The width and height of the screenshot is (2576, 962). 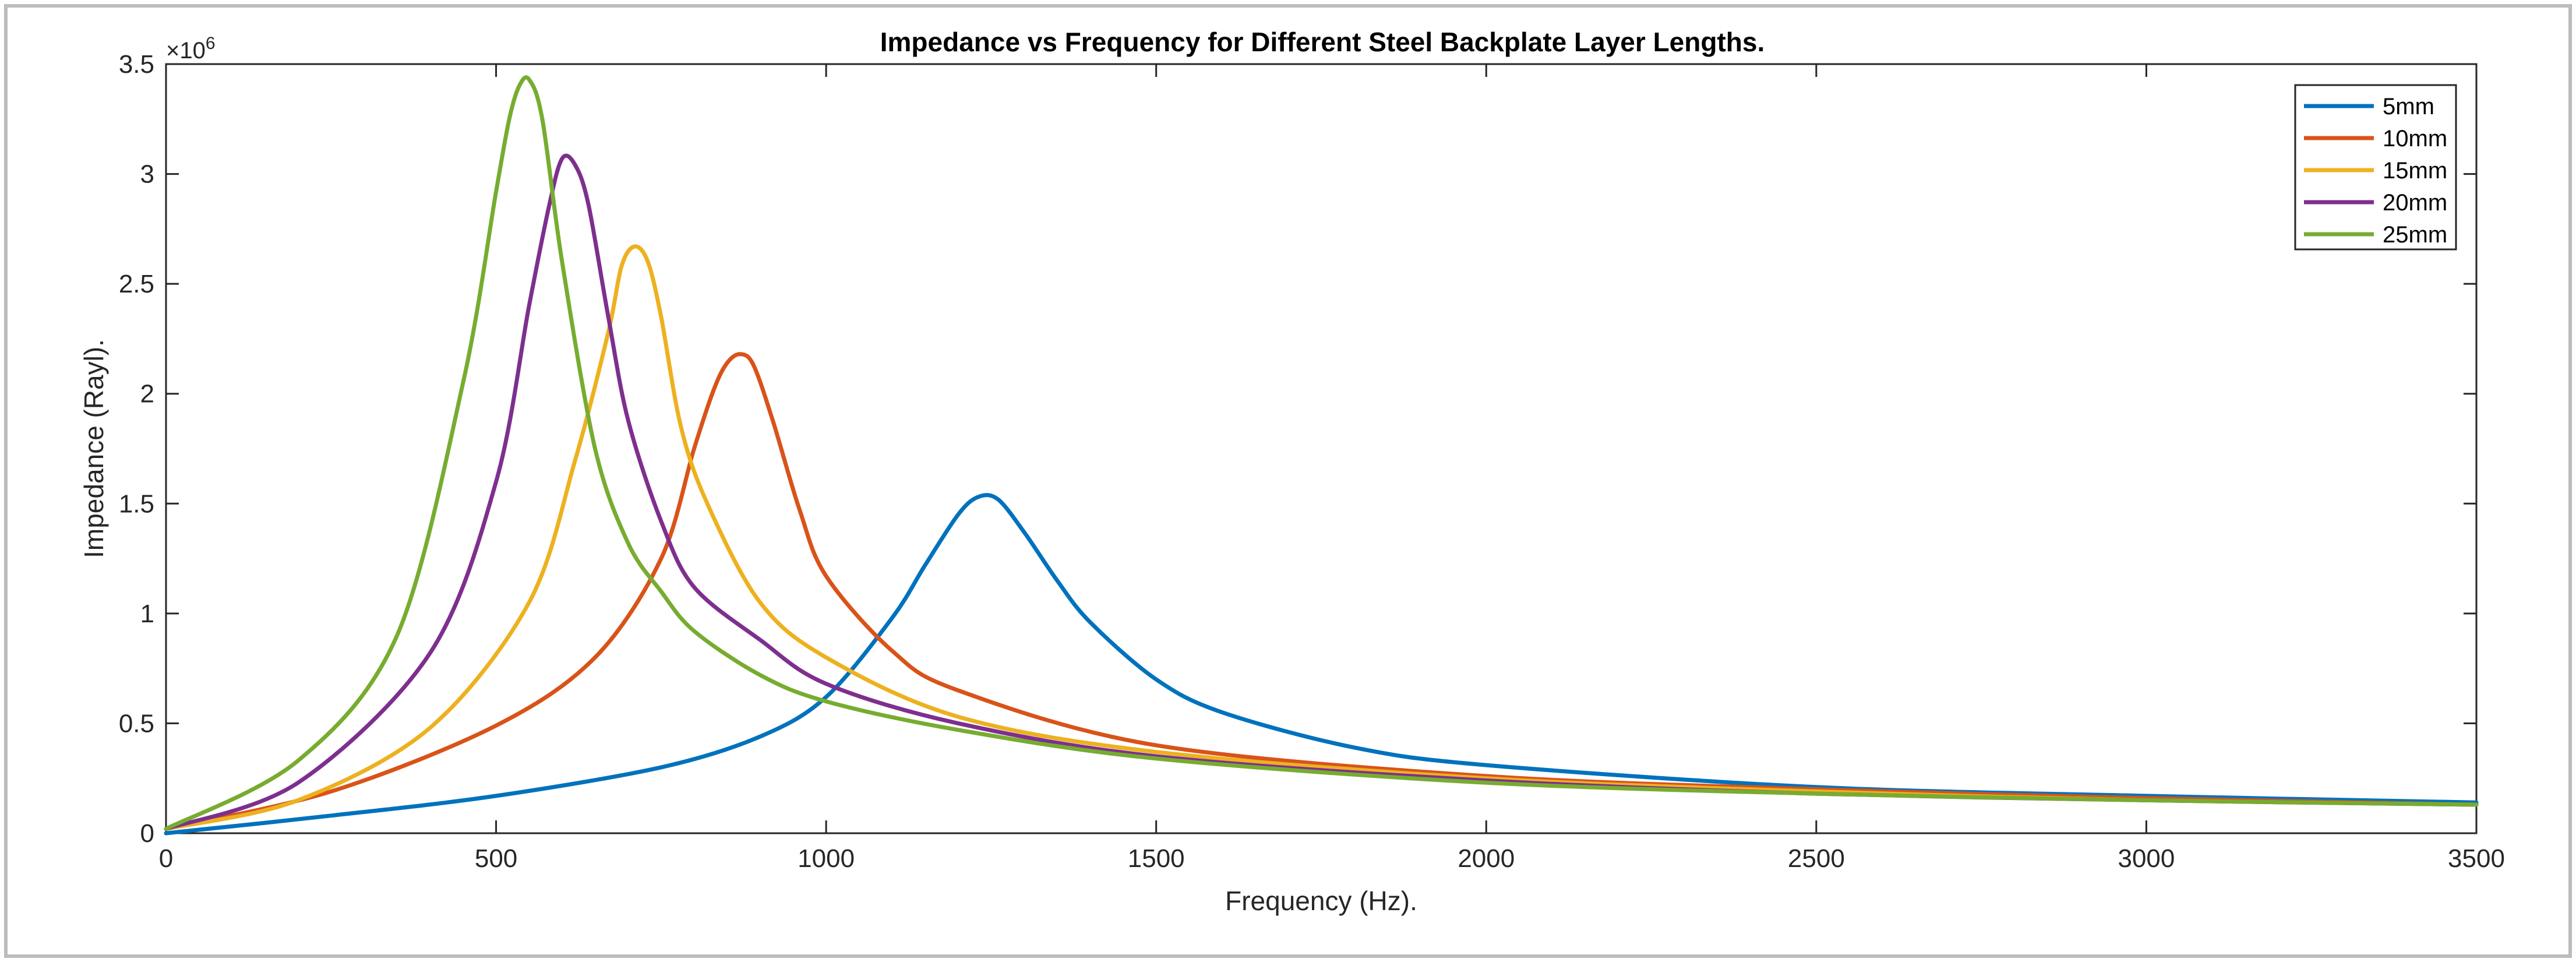 I want to click on legend-label: 20mm, so click(x=2415, y=203).